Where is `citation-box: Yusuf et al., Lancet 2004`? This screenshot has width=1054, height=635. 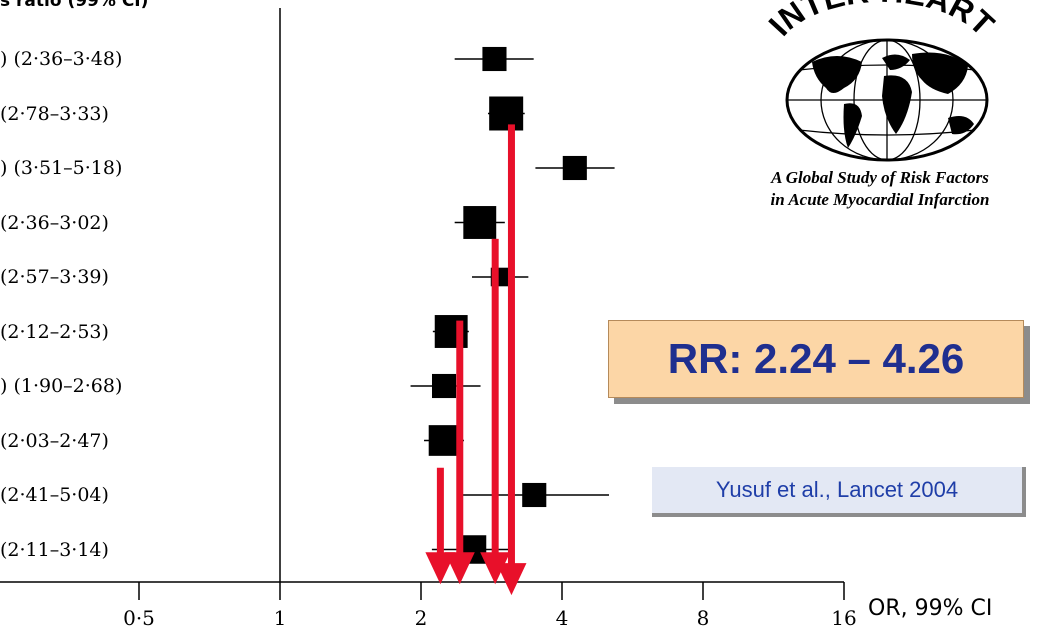
citation-box: Yusuf et al., Lancet 2004 is located at coordinates (839, 492).